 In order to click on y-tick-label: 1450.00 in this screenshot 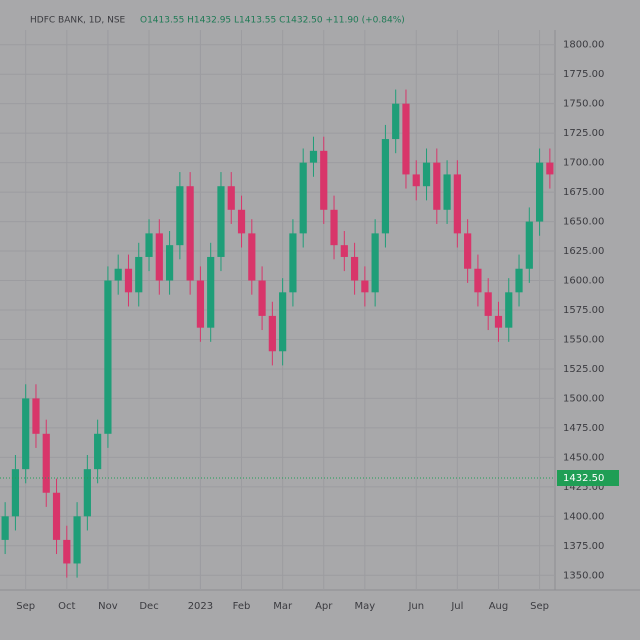, I will do `click(583, 457)`.